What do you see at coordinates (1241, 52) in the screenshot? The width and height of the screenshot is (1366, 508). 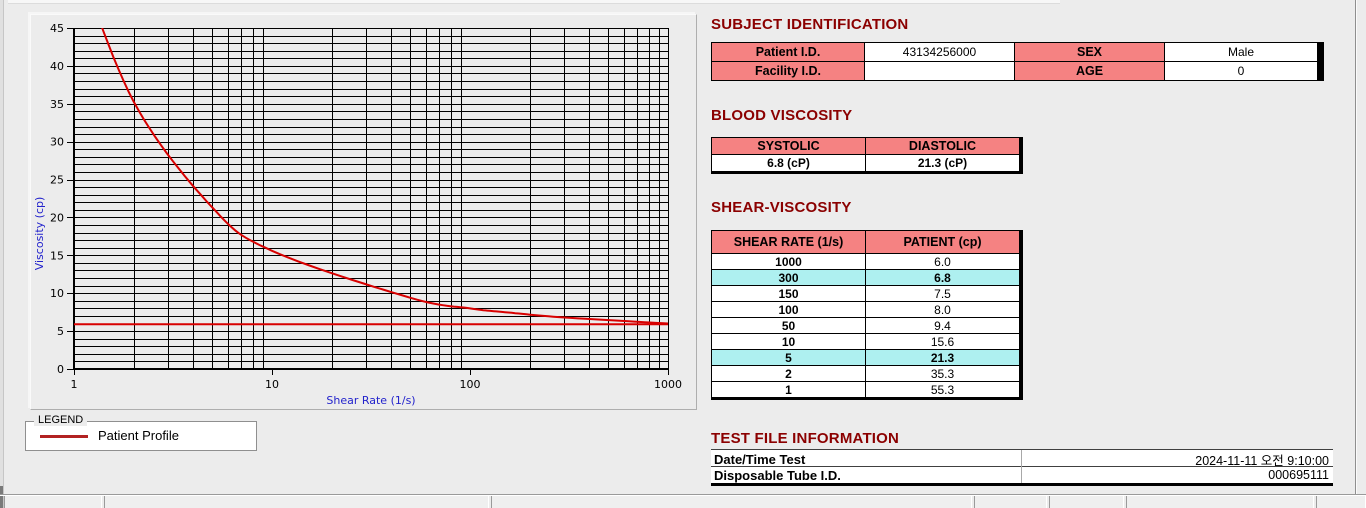 I see `sex-value: Male` at bounding box center [1241, 52].